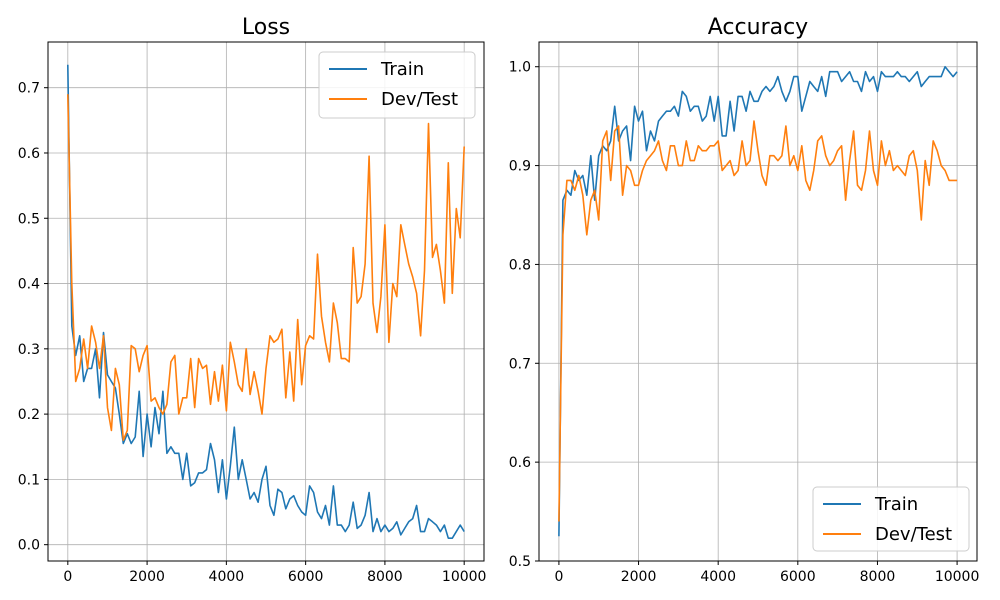  Describe the element at coordinates (29, 546) in the screenshot. I see `loss-y-tick-label: 0.0` at that location.